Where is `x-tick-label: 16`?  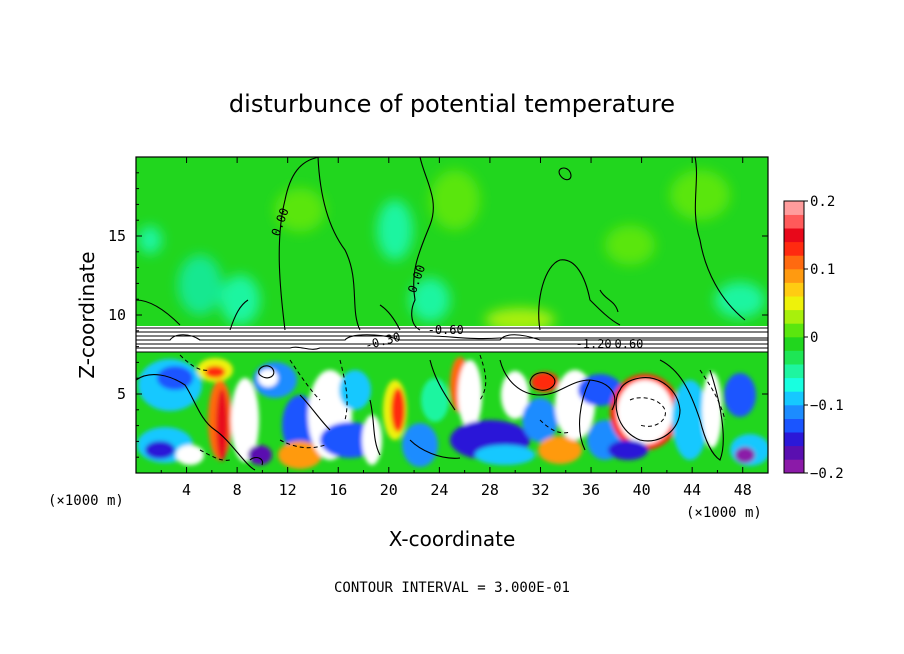
x-tick-label: 16 is located at coordinates (338, 490).